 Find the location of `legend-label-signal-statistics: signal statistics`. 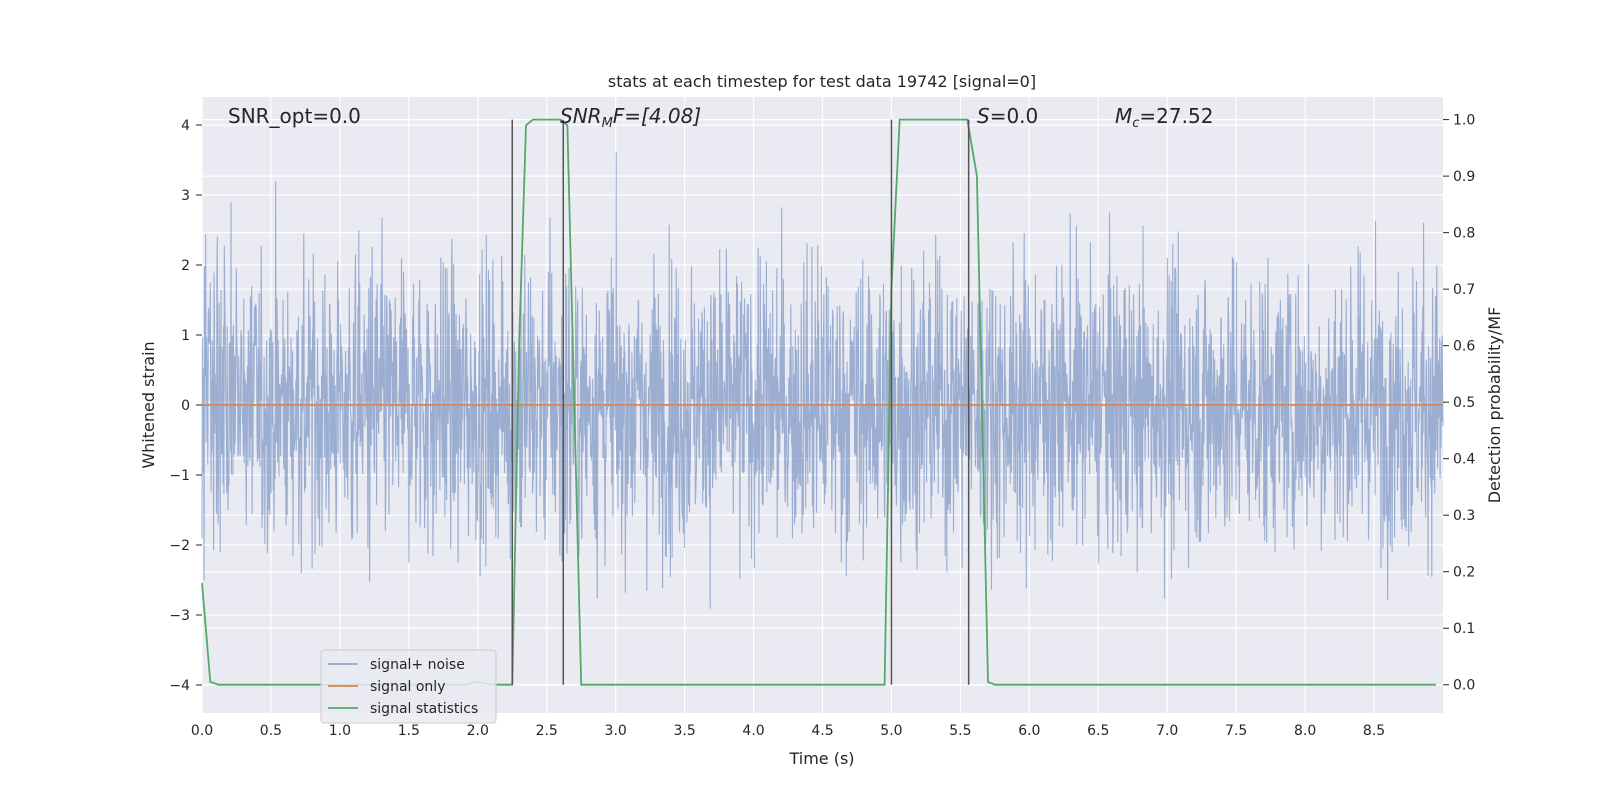

legend-label-signal-statistics: signal statistics is located at coordinates (424, 709).